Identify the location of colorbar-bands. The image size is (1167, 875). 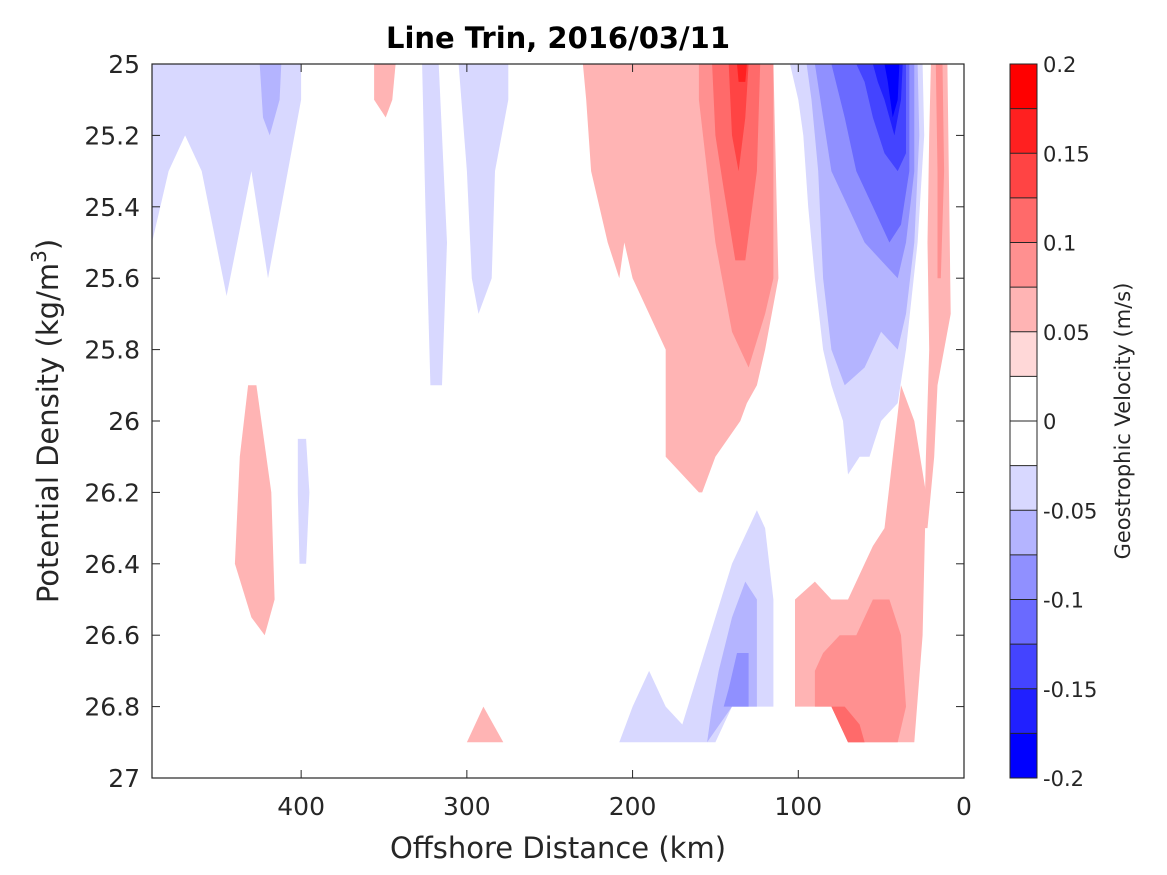
(1023, 421).